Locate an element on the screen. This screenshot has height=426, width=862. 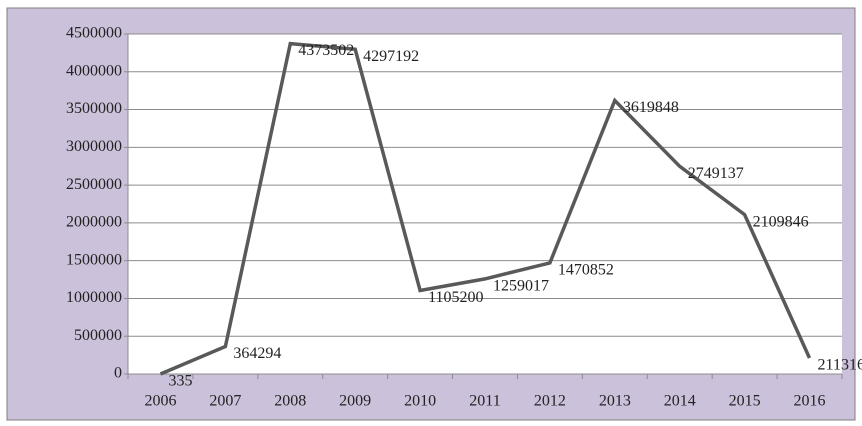
y-tick-label: 3500000 is located at coordinates (94, 108).